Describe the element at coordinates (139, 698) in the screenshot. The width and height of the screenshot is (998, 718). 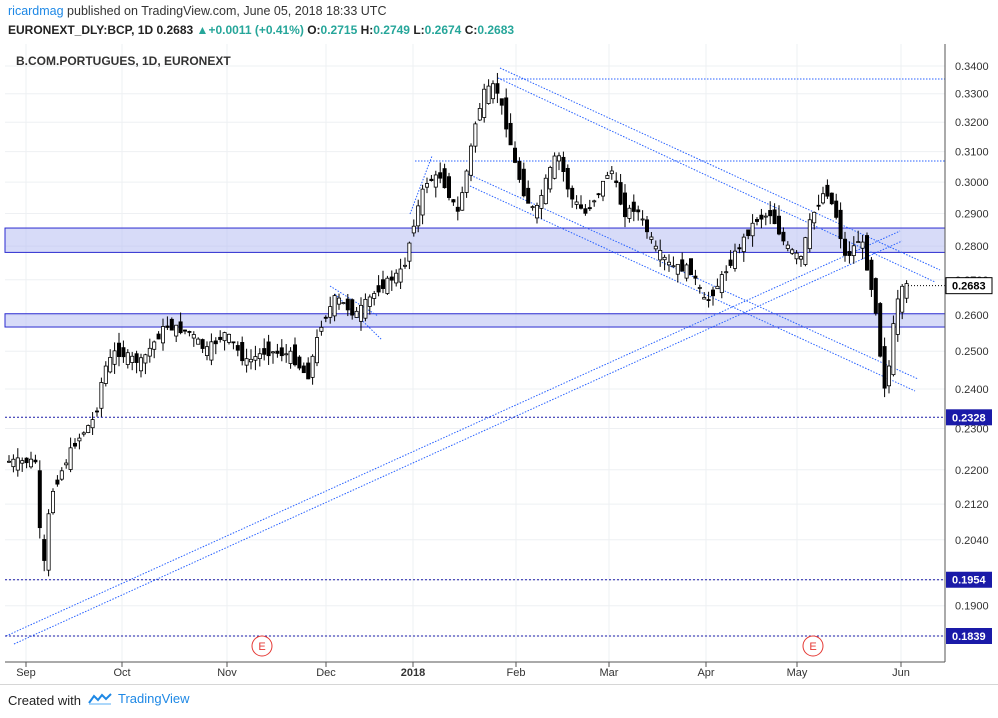
I see `tradingview-link: TradingView` at that location.